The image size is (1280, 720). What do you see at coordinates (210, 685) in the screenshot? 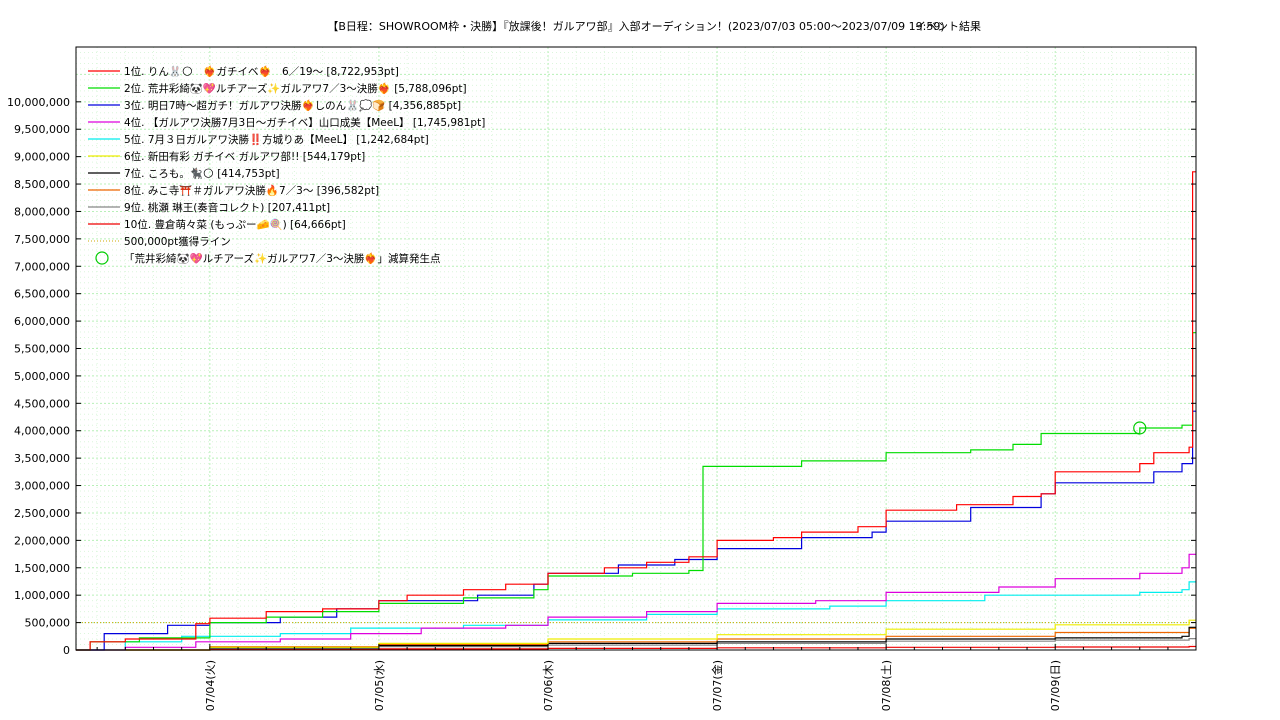
I see `x-tick-label: 07/04(火)` at bounding box center [210, 685].